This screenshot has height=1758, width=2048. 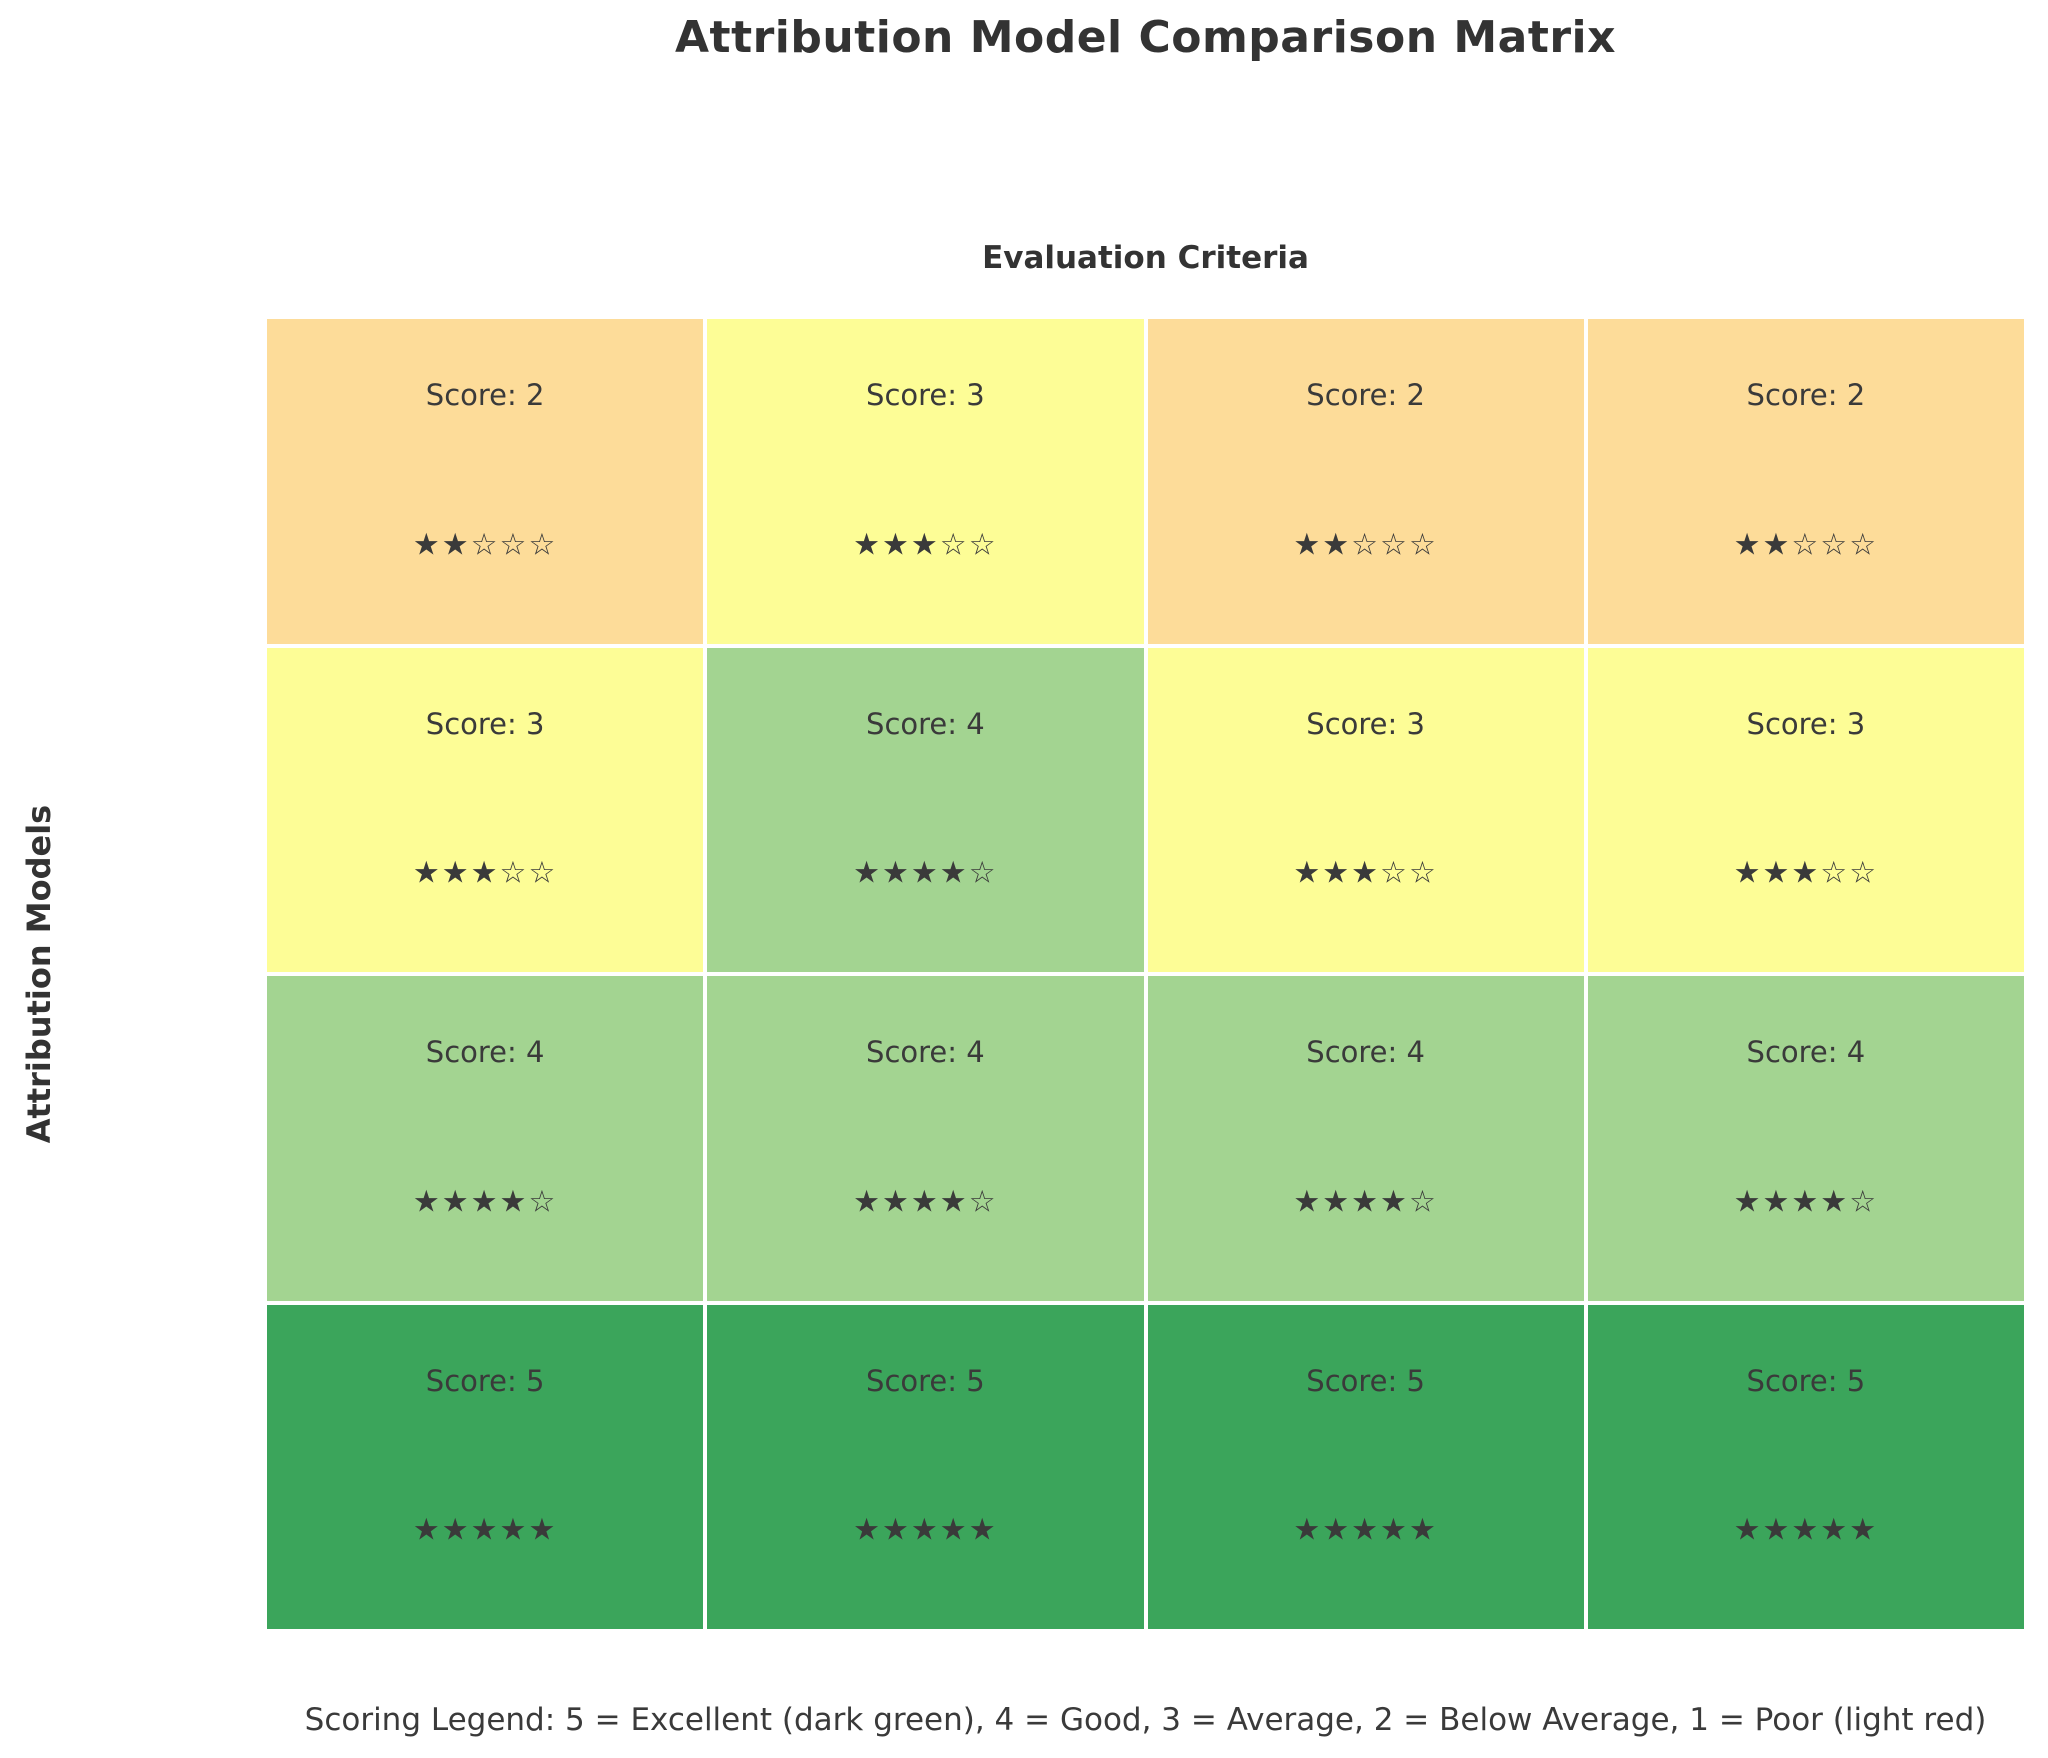 I want to click on y-axis-label-container: Attribution Models, so click(x=39, y=974).